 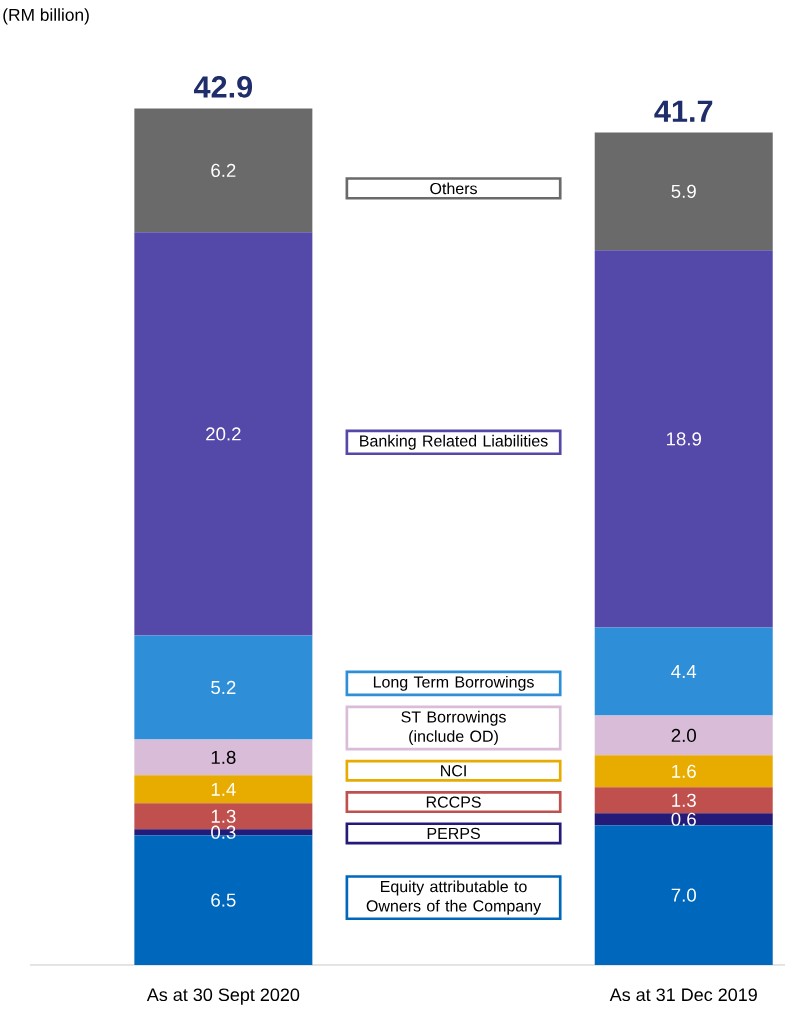 What do you see at coordinates (683, 111) in the screenshot?
I see `total-label: 41.7` at bounding box center [683, 111].